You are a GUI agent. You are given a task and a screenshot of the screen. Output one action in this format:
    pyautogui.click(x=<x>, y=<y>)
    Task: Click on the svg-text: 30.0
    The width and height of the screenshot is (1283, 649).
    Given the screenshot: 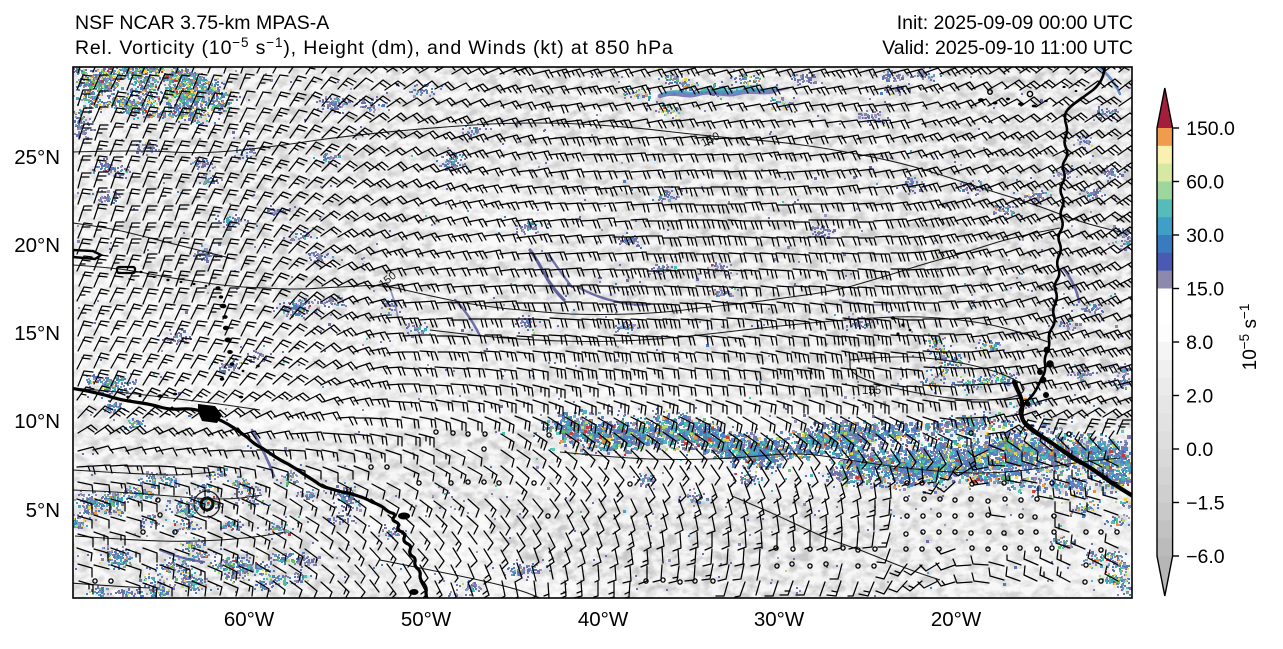 What is the action you would take?
    pyautogui.click(x=1205, y=236)
    